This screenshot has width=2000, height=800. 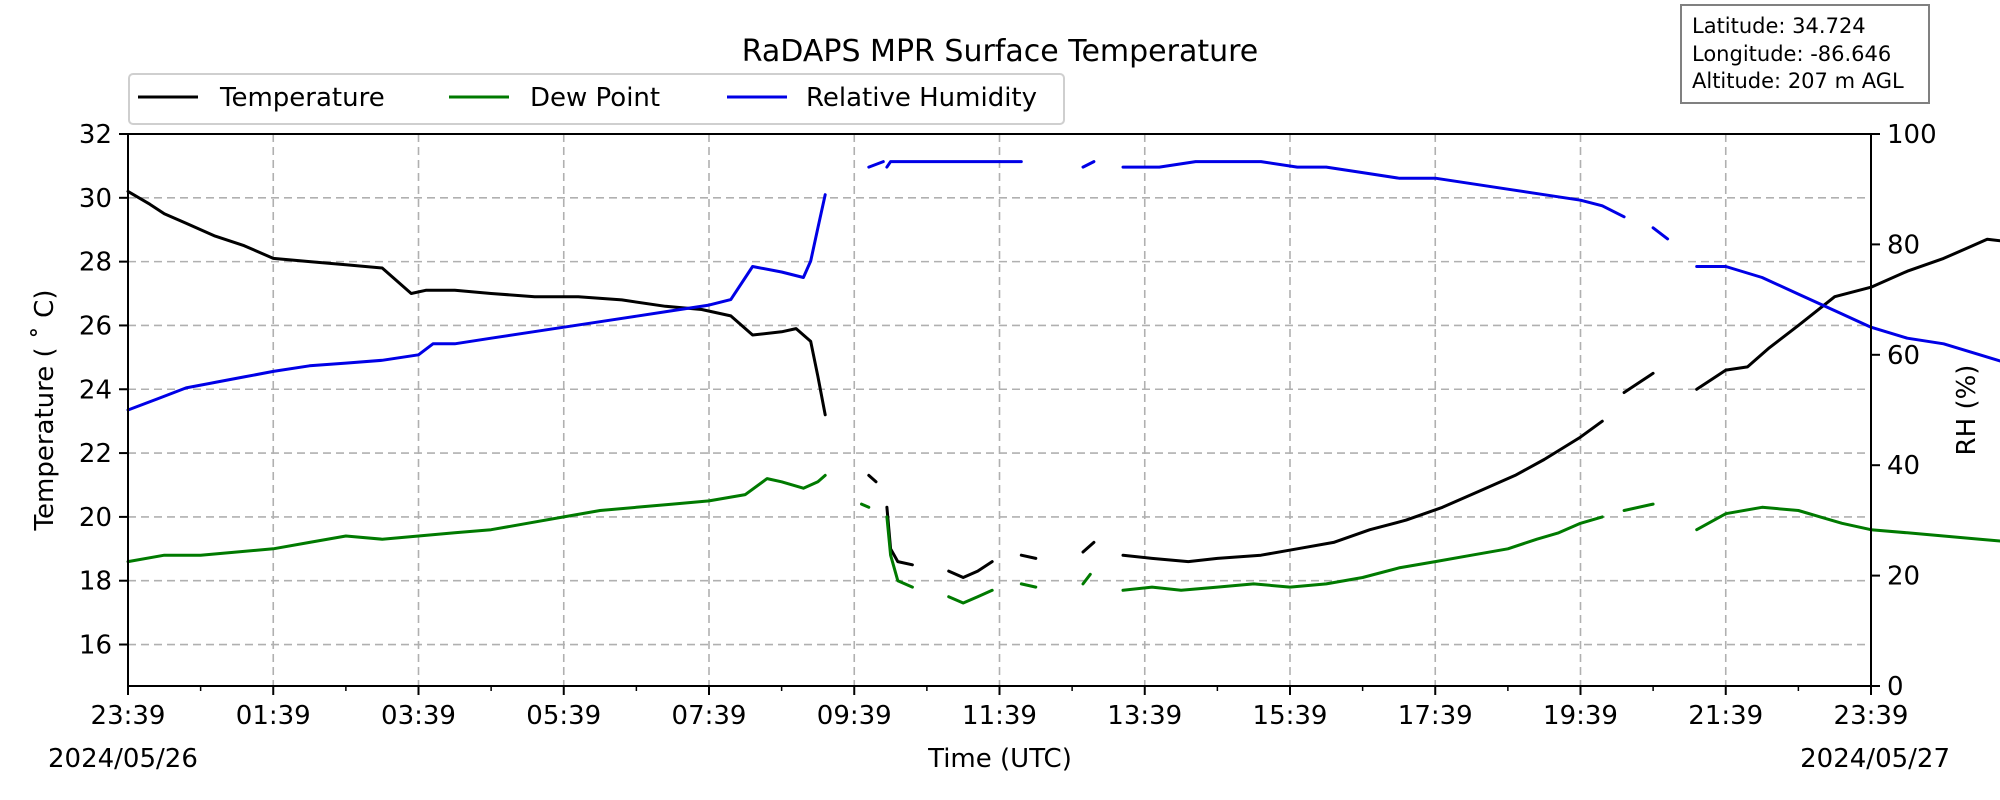 I want to click on legend: Temperature Dew Point Relative Humidity, so click(x=596, y=99).